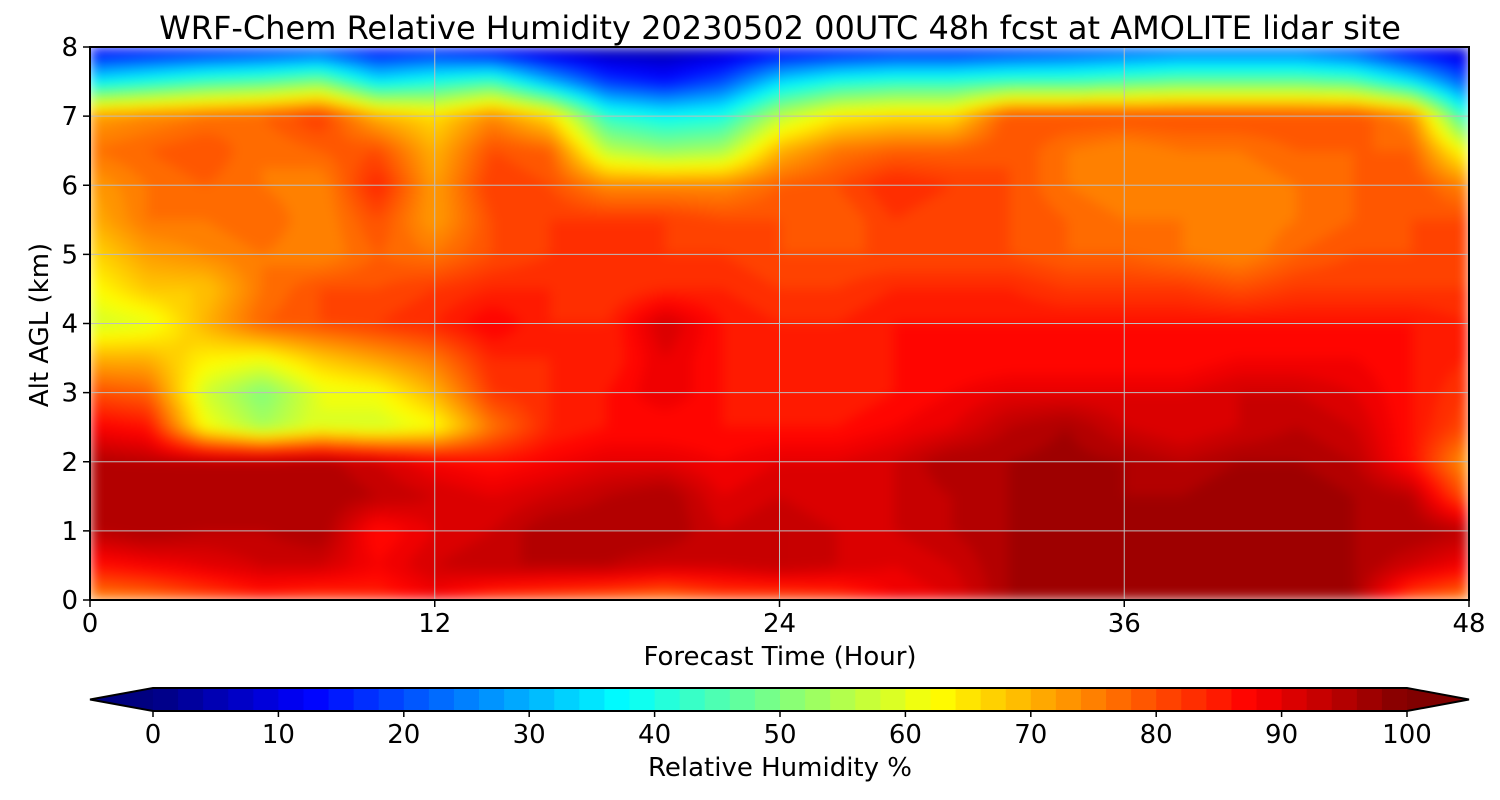  Describe the element at coordinates (779, 735) in the screenshot. I see `colorbar-tick-label: 50` at that location.